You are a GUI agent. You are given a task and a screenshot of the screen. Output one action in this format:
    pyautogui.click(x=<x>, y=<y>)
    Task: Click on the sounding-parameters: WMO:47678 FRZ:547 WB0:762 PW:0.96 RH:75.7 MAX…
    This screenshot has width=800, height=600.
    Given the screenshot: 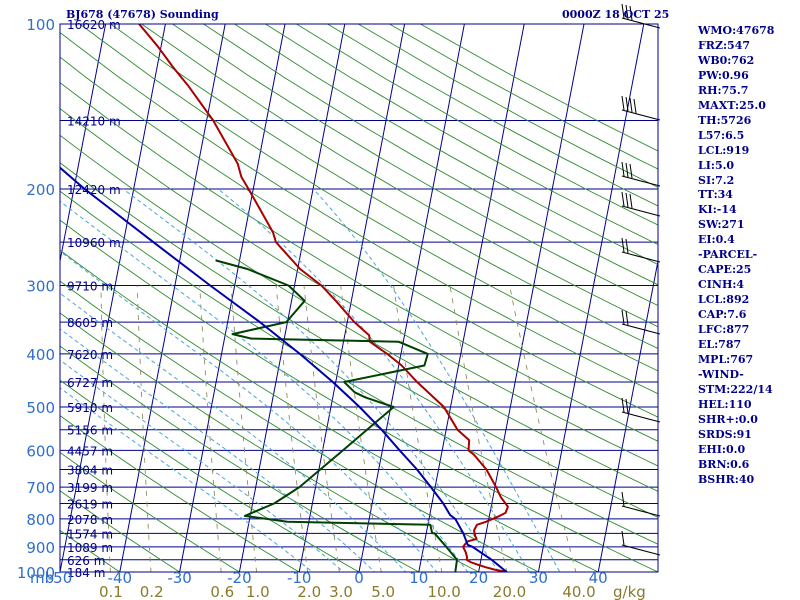 What is the action you would take?
    pyautogui.click(x=736, y=256)
    